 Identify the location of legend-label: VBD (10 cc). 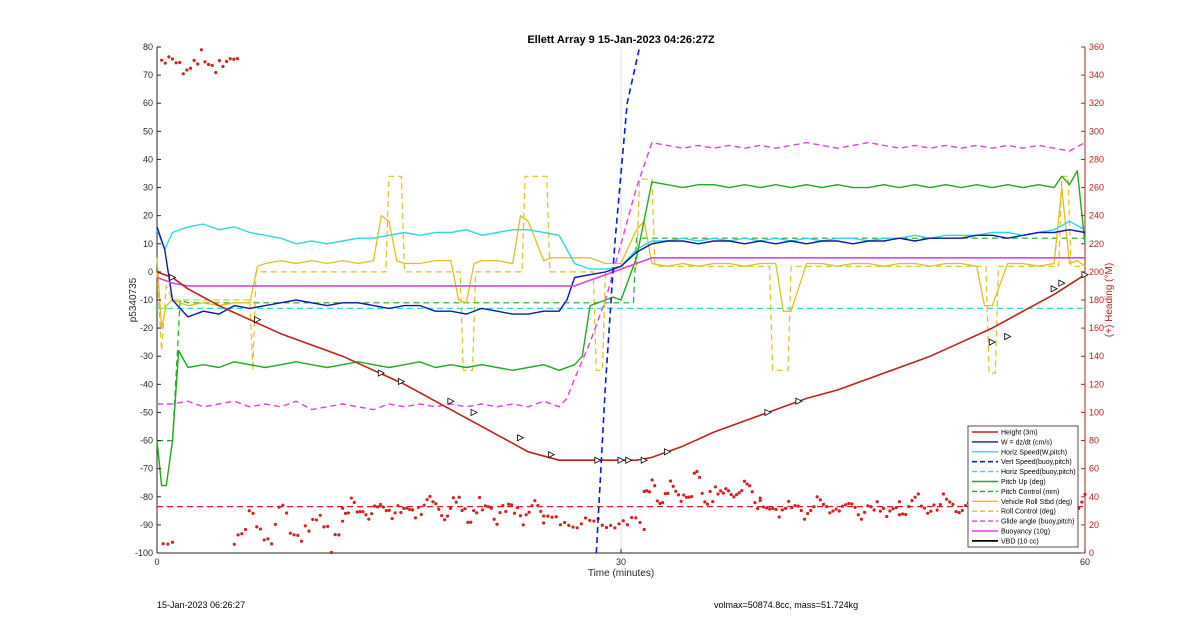
(1020, 541).